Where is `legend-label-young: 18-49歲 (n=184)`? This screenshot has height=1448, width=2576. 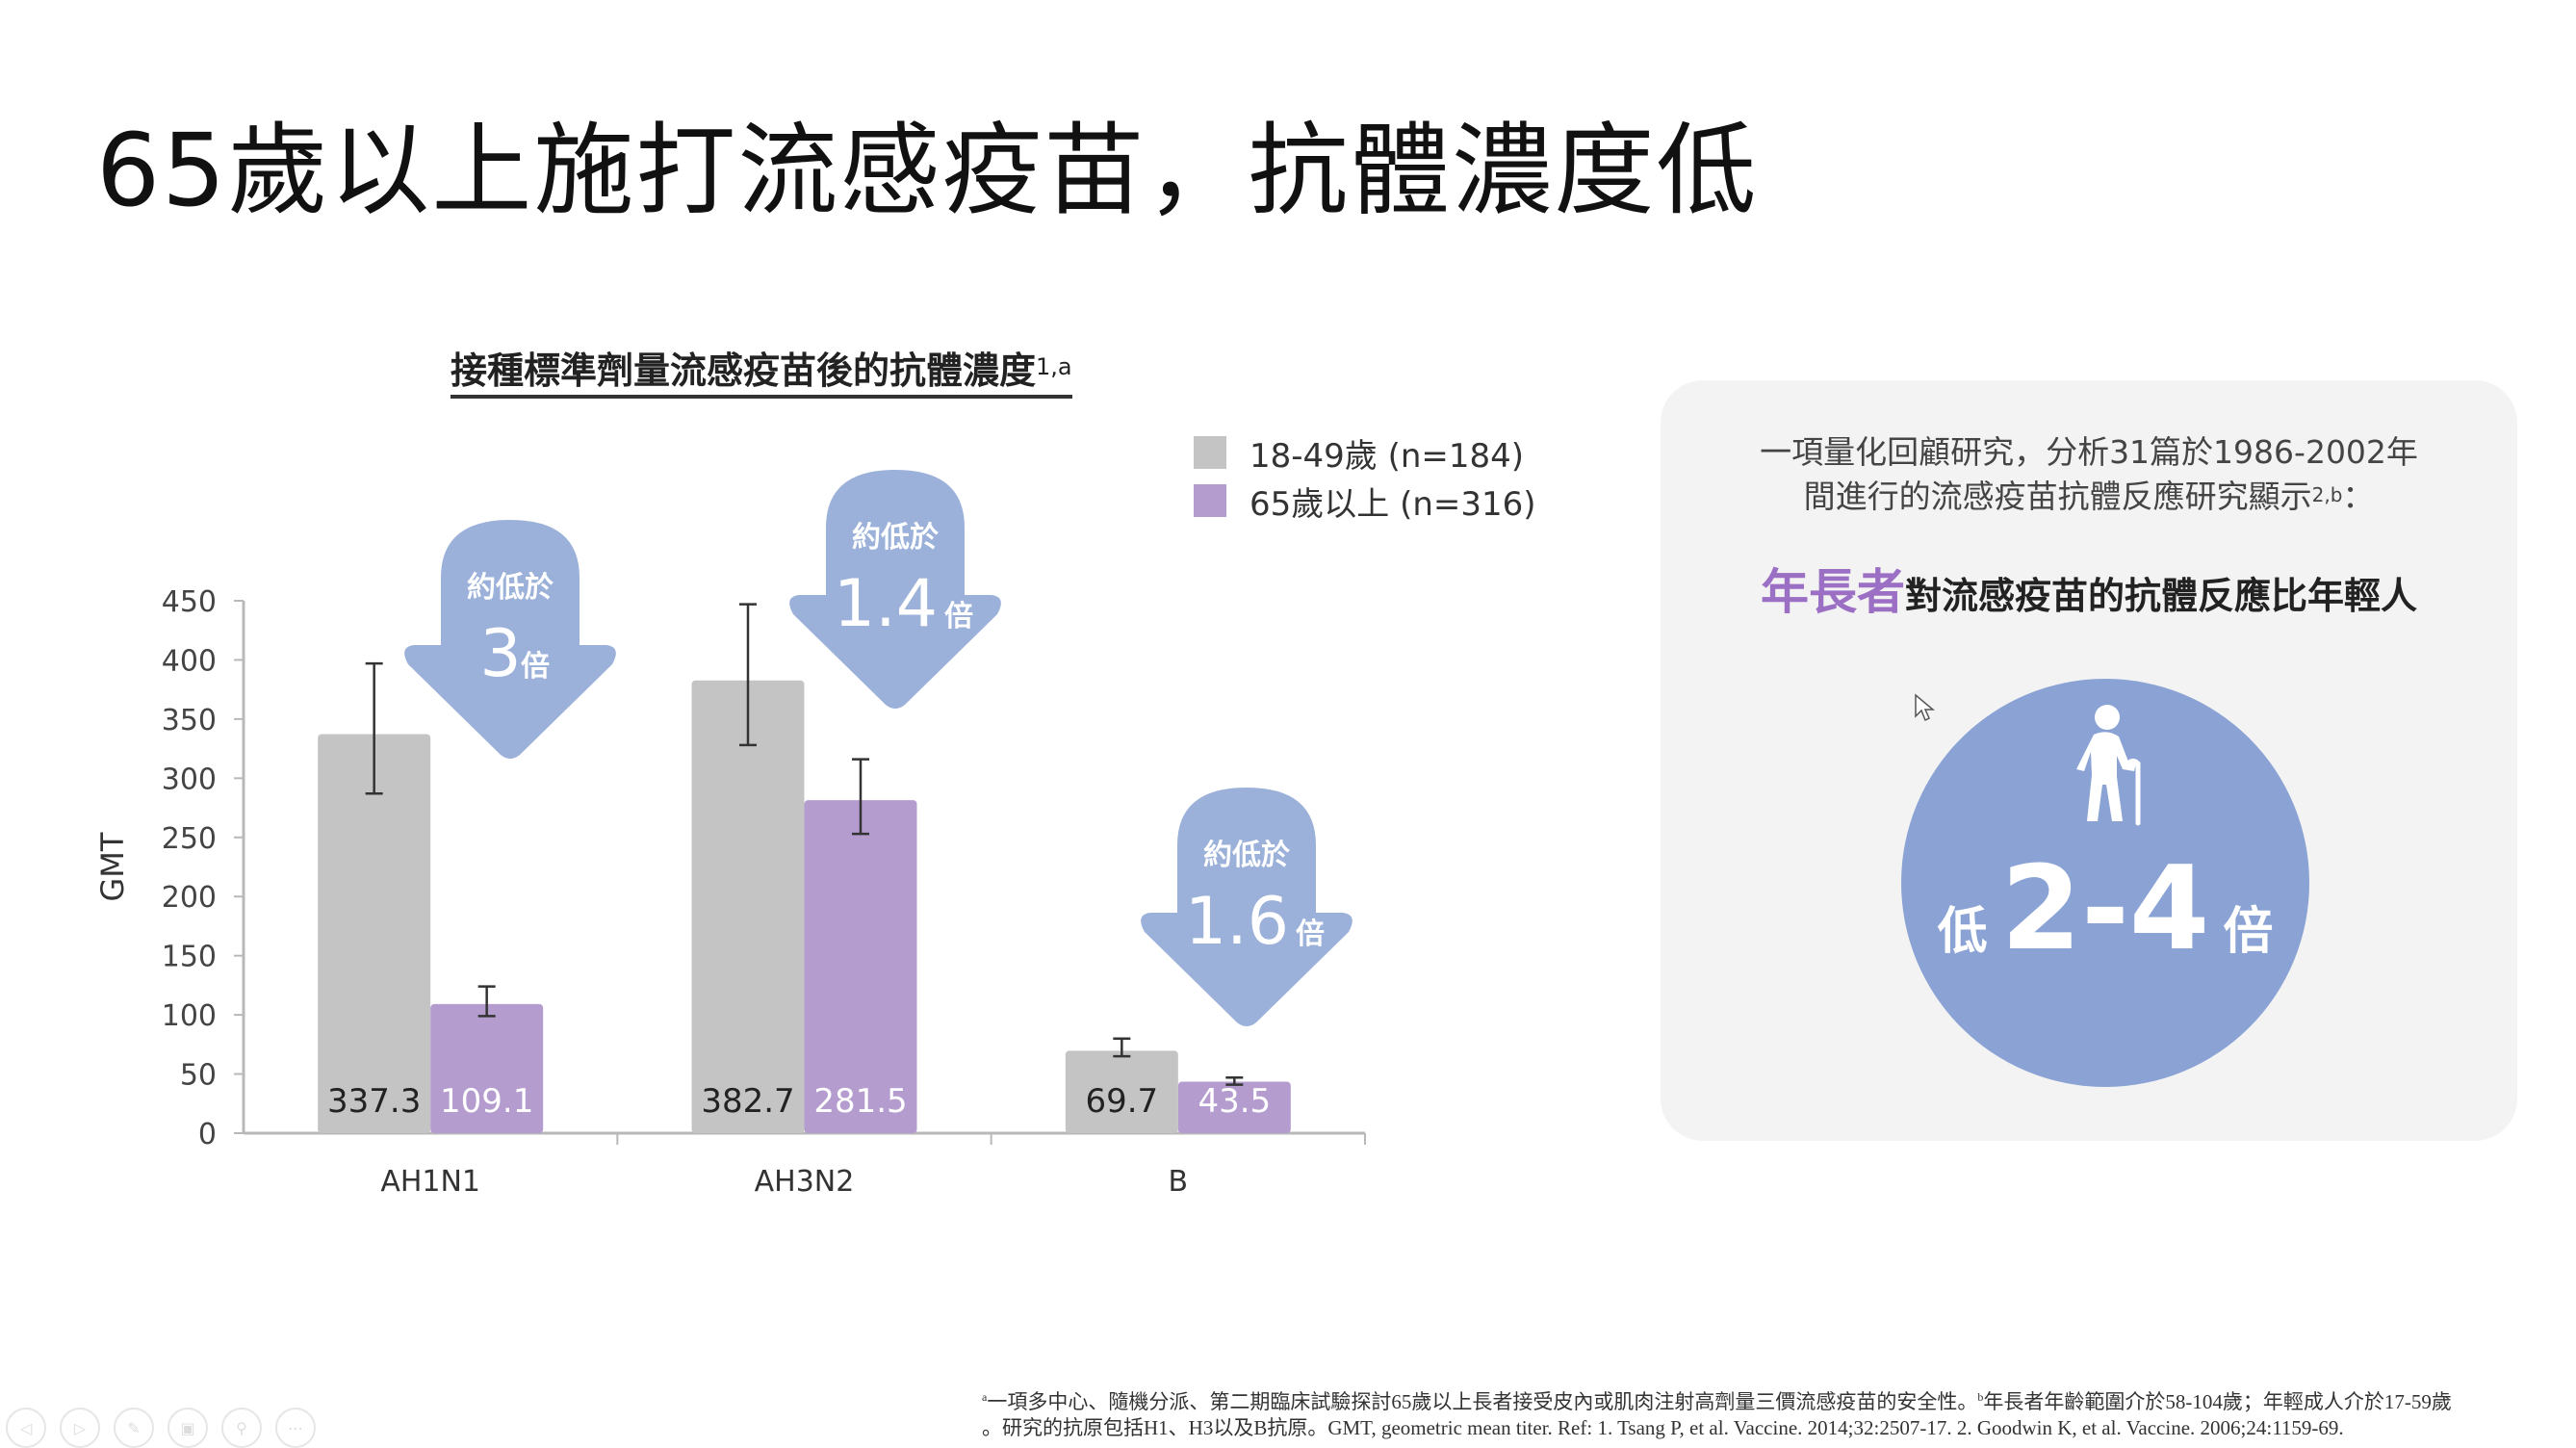
legend-label-young: 18-49歲 (n=184) is located at coordinates (1387, 456).